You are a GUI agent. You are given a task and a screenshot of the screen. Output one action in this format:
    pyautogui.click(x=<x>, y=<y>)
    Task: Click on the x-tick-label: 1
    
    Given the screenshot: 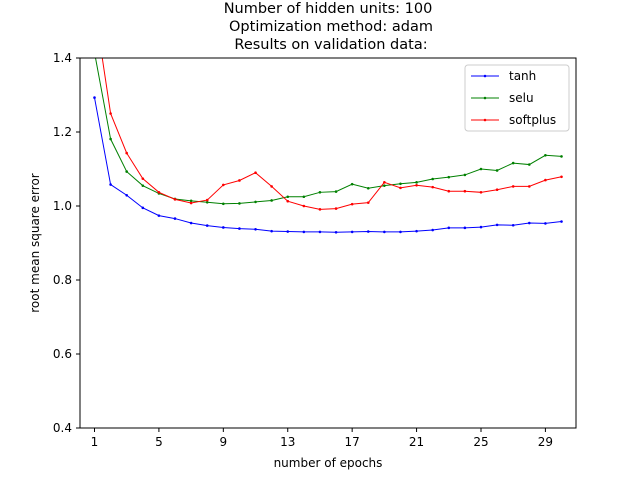 What is the action you would take?
    pyautogui.click(x=95, y=442)
    